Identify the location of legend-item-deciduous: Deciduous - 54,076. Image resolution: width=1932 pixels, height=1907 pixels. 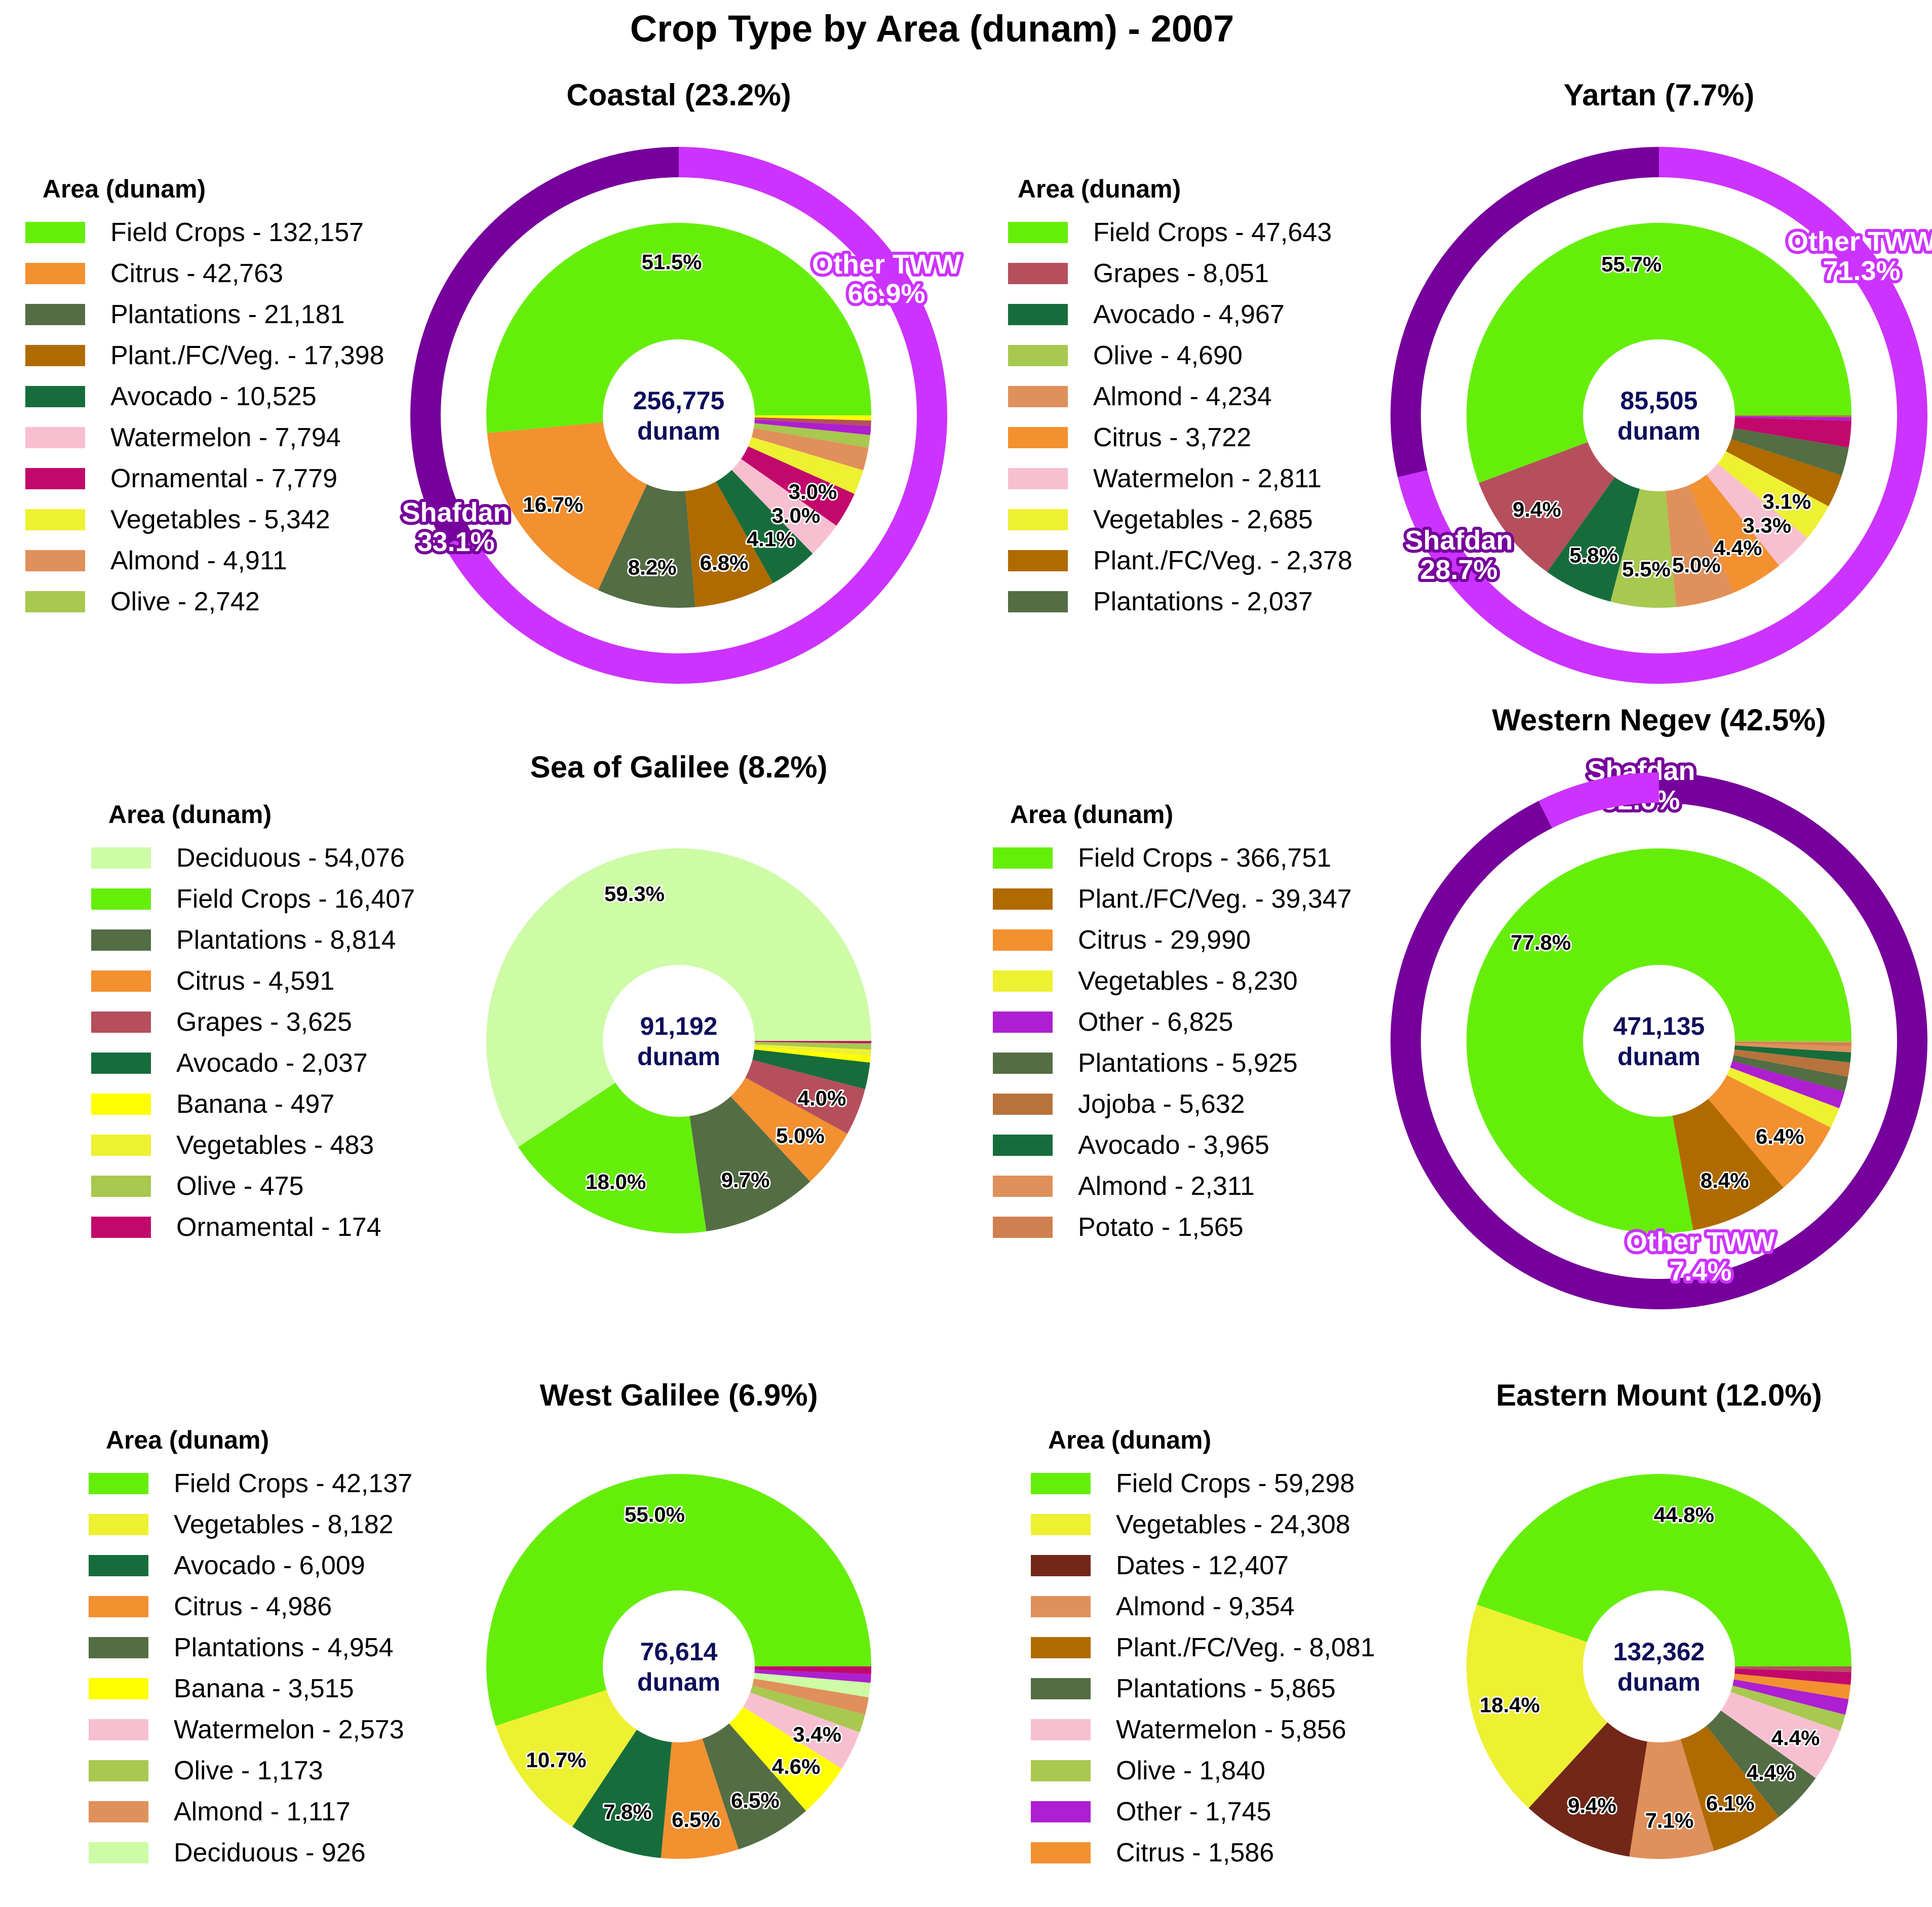
(290, 858).